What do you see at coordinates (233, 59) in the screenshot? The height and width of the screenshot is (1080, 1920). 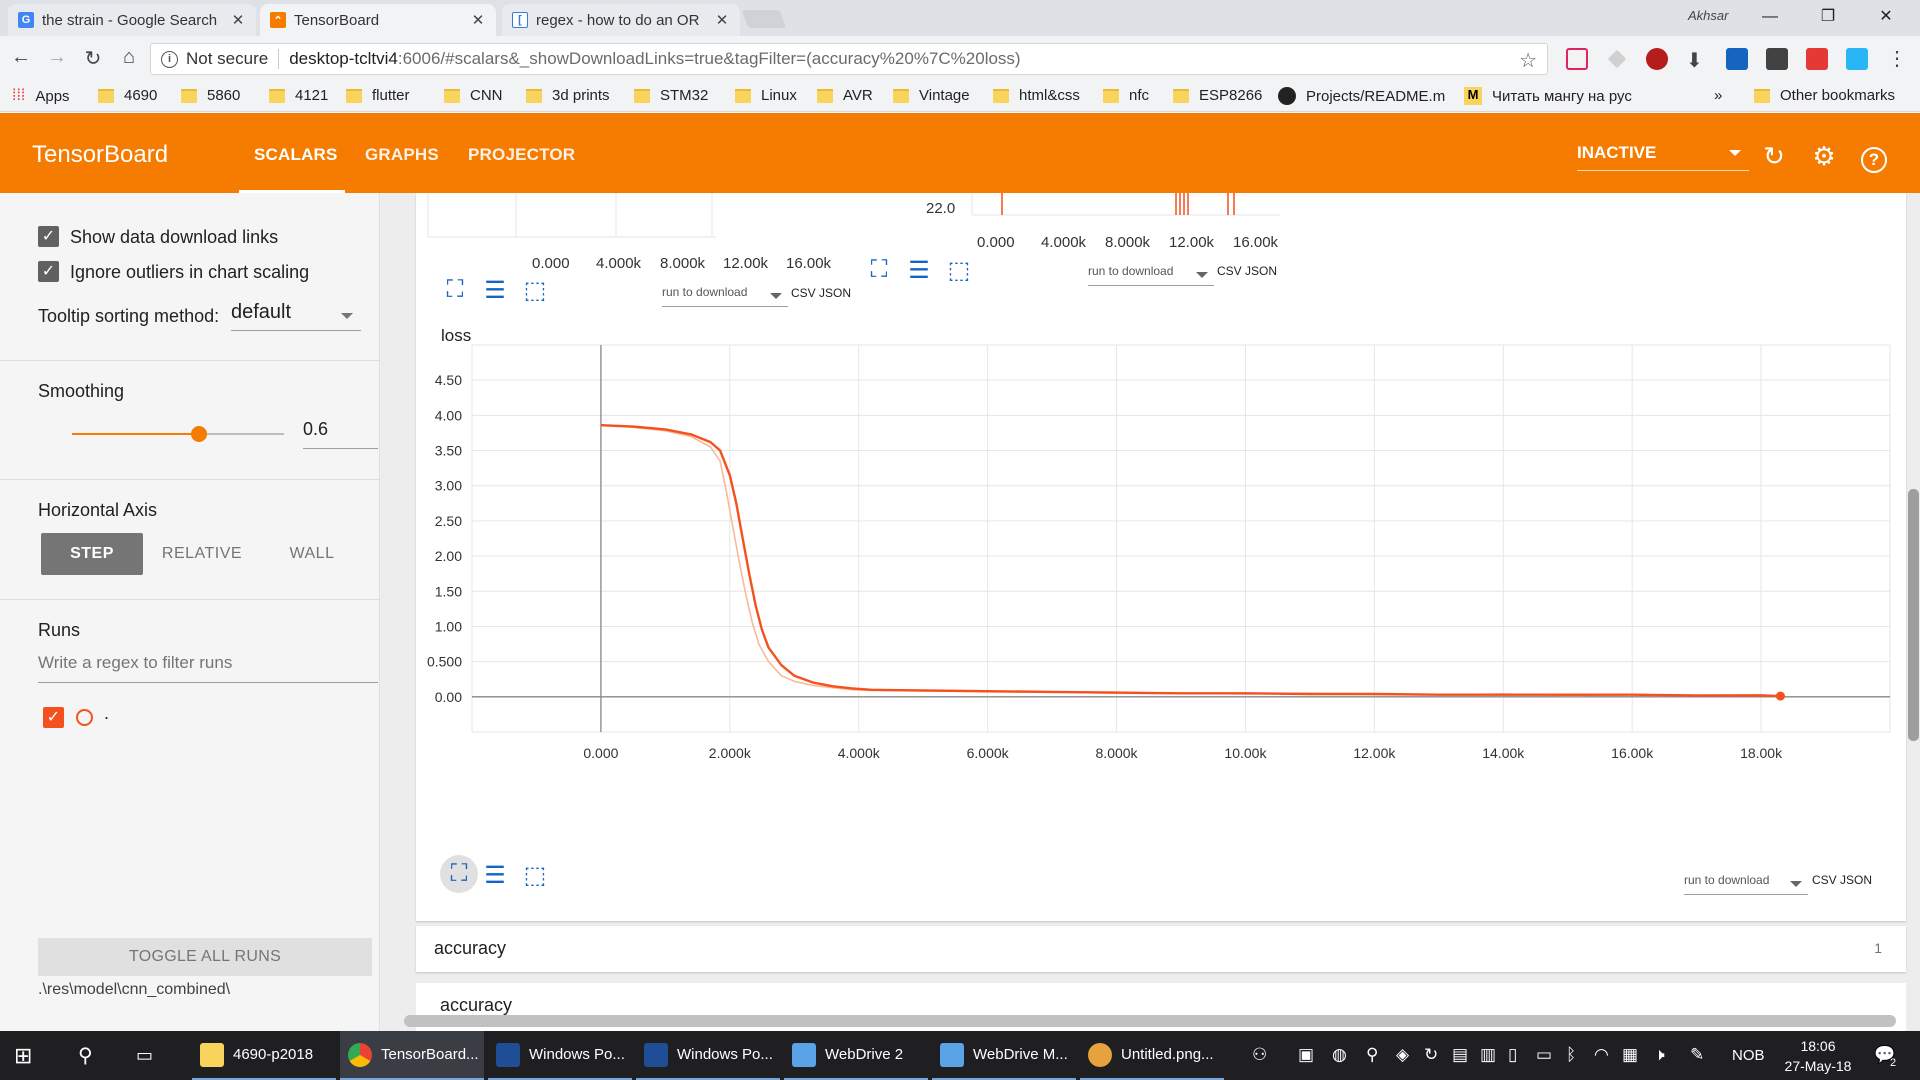 I see `security-label: Not secure` at bounding box center [233, 59].